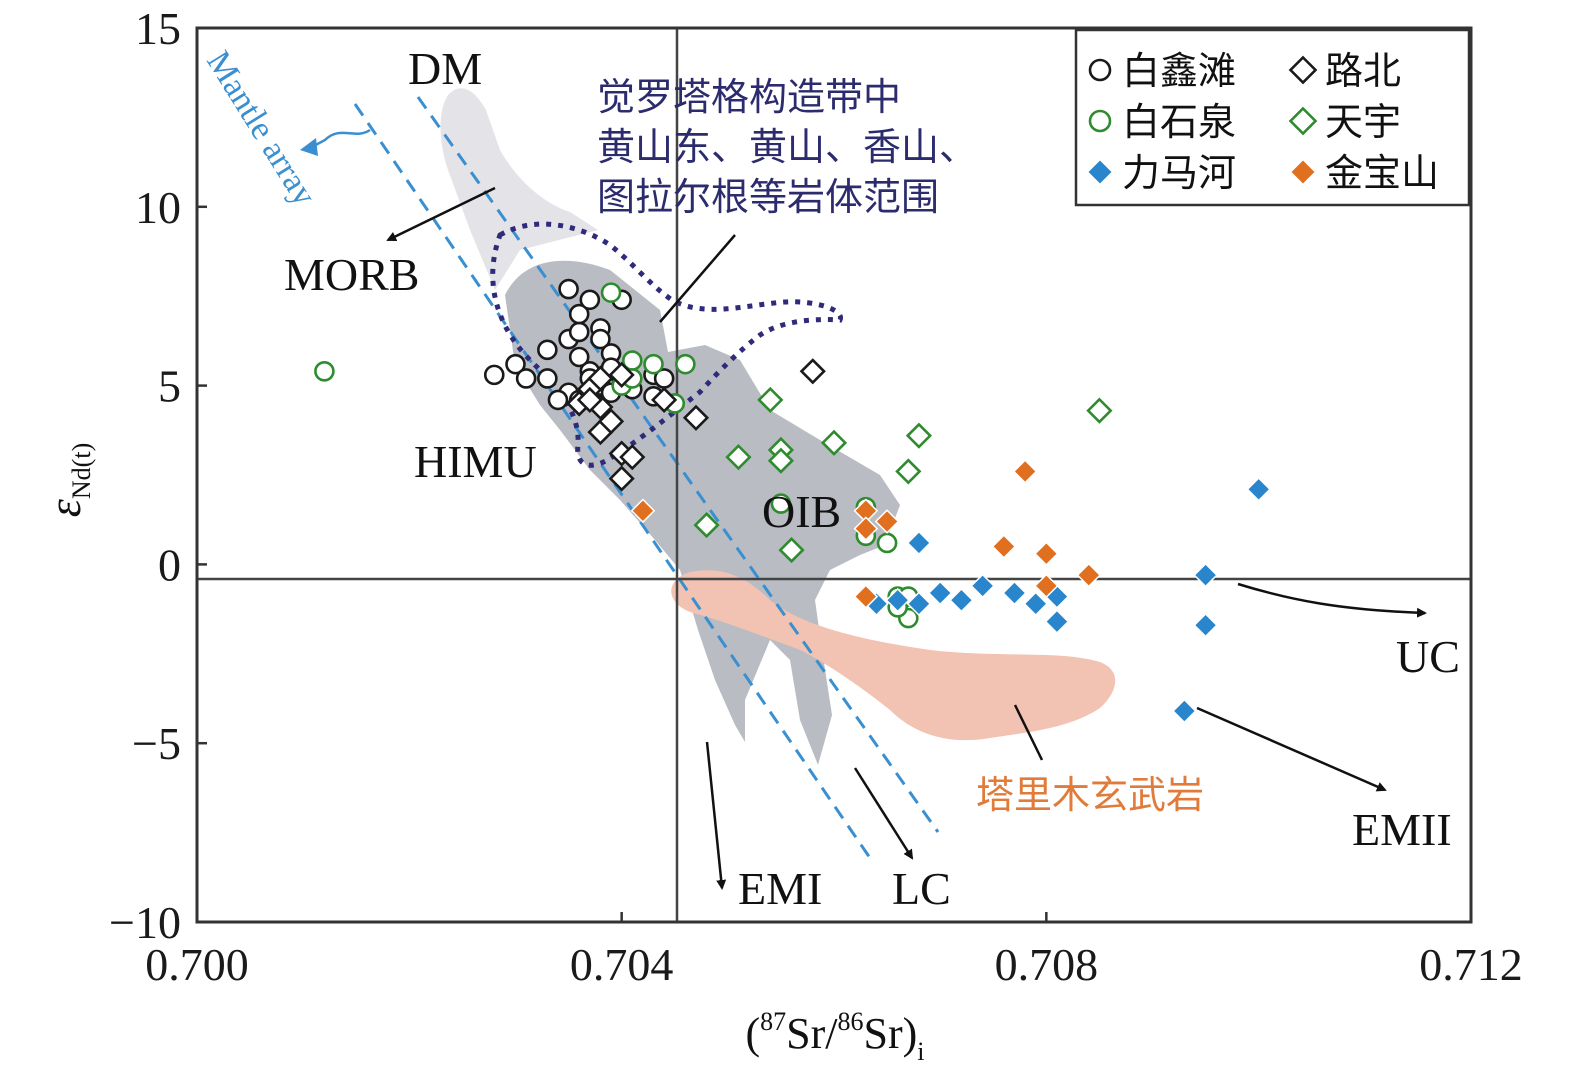 The width and height of the screenshot is (1575, 1081). I want to click on x-axis-title: (87Sr/86Sr)i, so click(834, 1036).